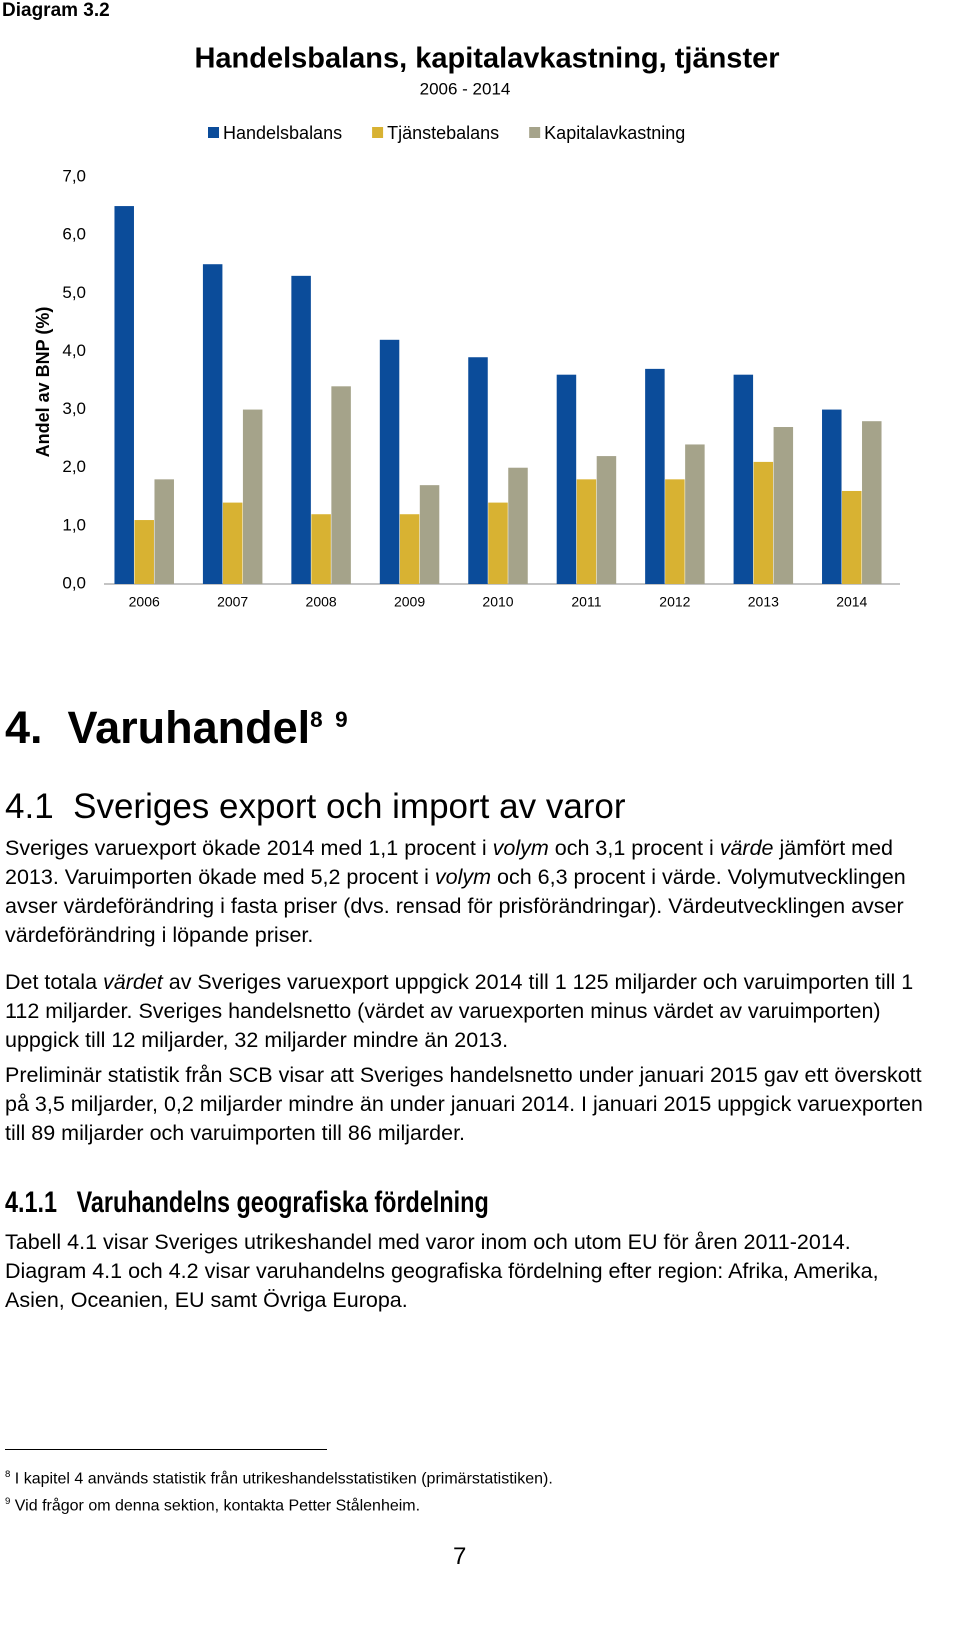  What do you see at coordinates (54, 982) in the screenshot?
I see `text-run: Det totala` at bounding box center [54, 982].